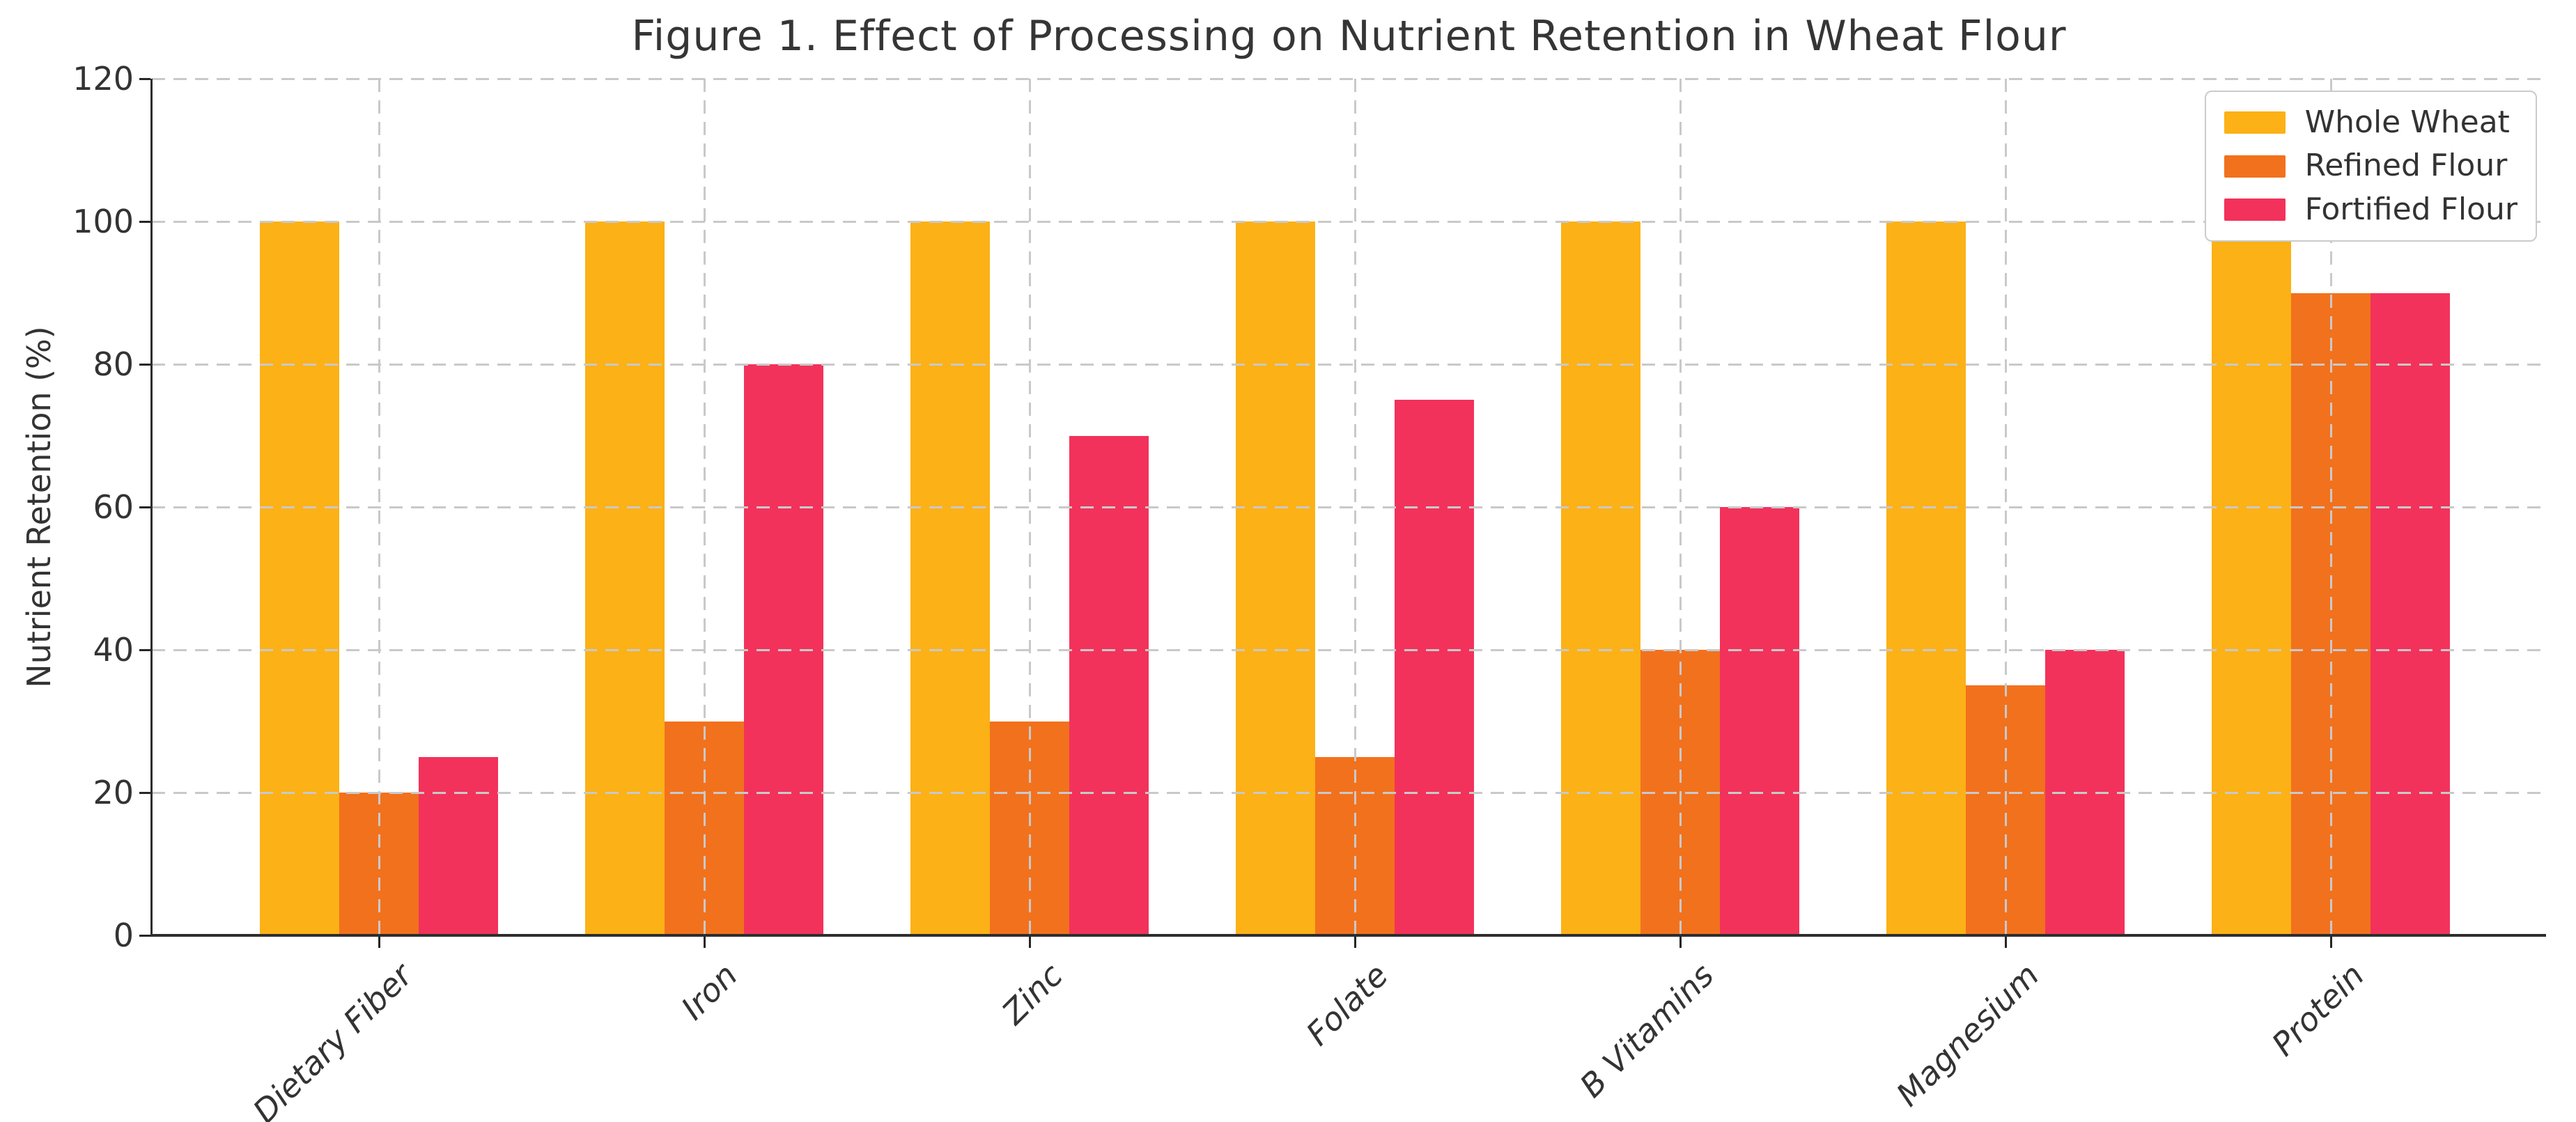  Describe the element at coordinates (113, 650) in the screenshot. I see `y-tick-label-40: 40` at that location.